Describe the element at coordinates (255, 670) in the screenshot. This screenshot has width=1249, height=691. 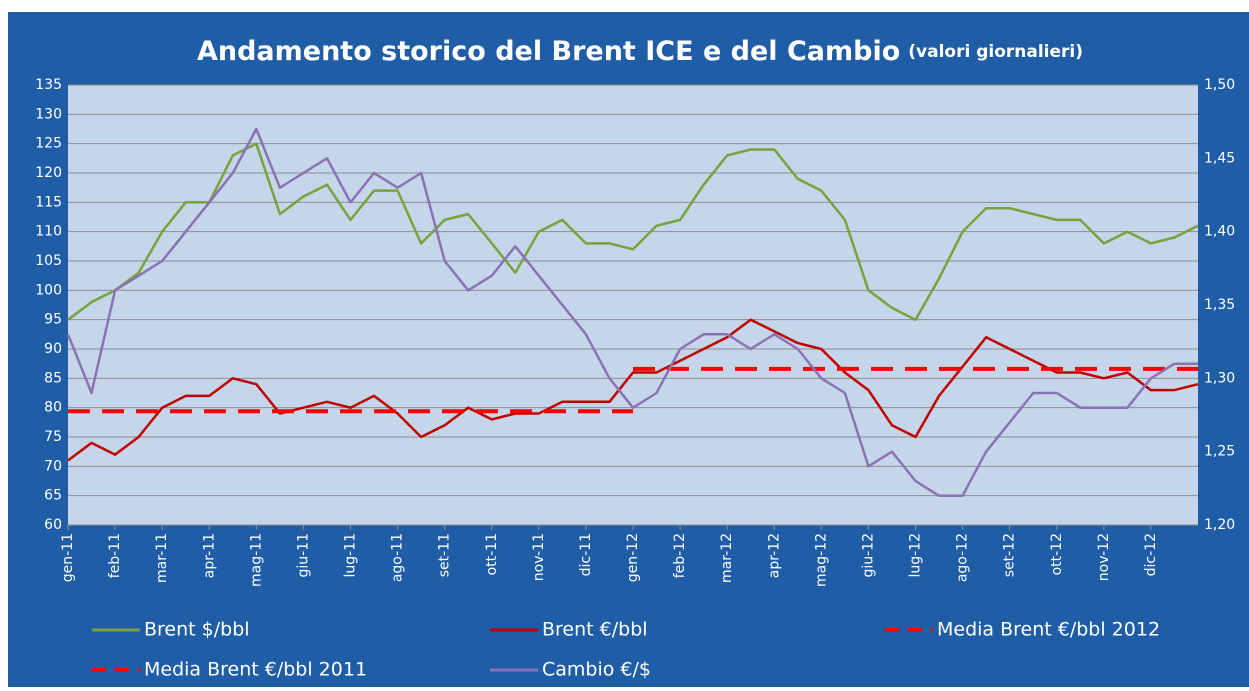
I see `legend-label: Media Brent €/bbl 2011` at that location.